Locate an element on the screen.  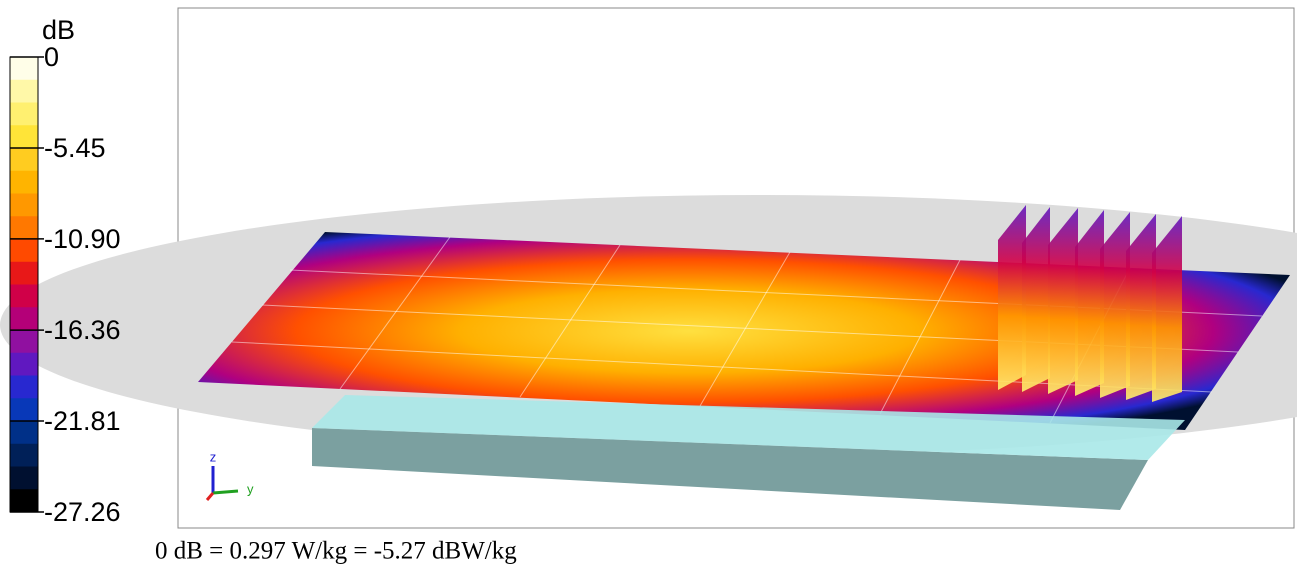
caption: 0 dB = 0.297 W/kg = -5.27 dBW/kg is located at coordinates (336, 551).